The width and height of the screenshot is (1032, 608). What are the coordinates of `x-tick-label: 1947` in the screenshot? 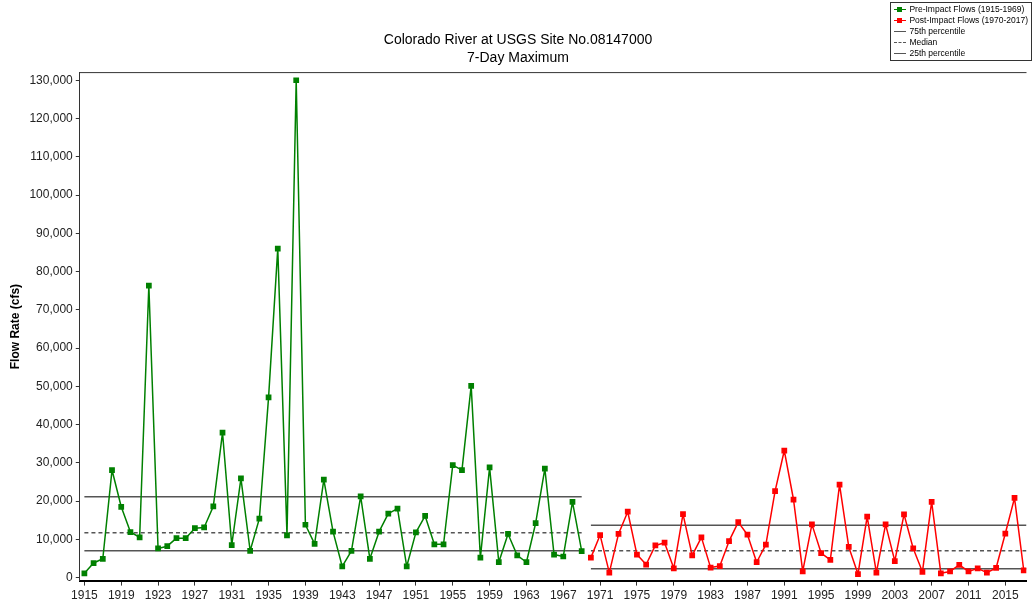 It's located at (379, 595).